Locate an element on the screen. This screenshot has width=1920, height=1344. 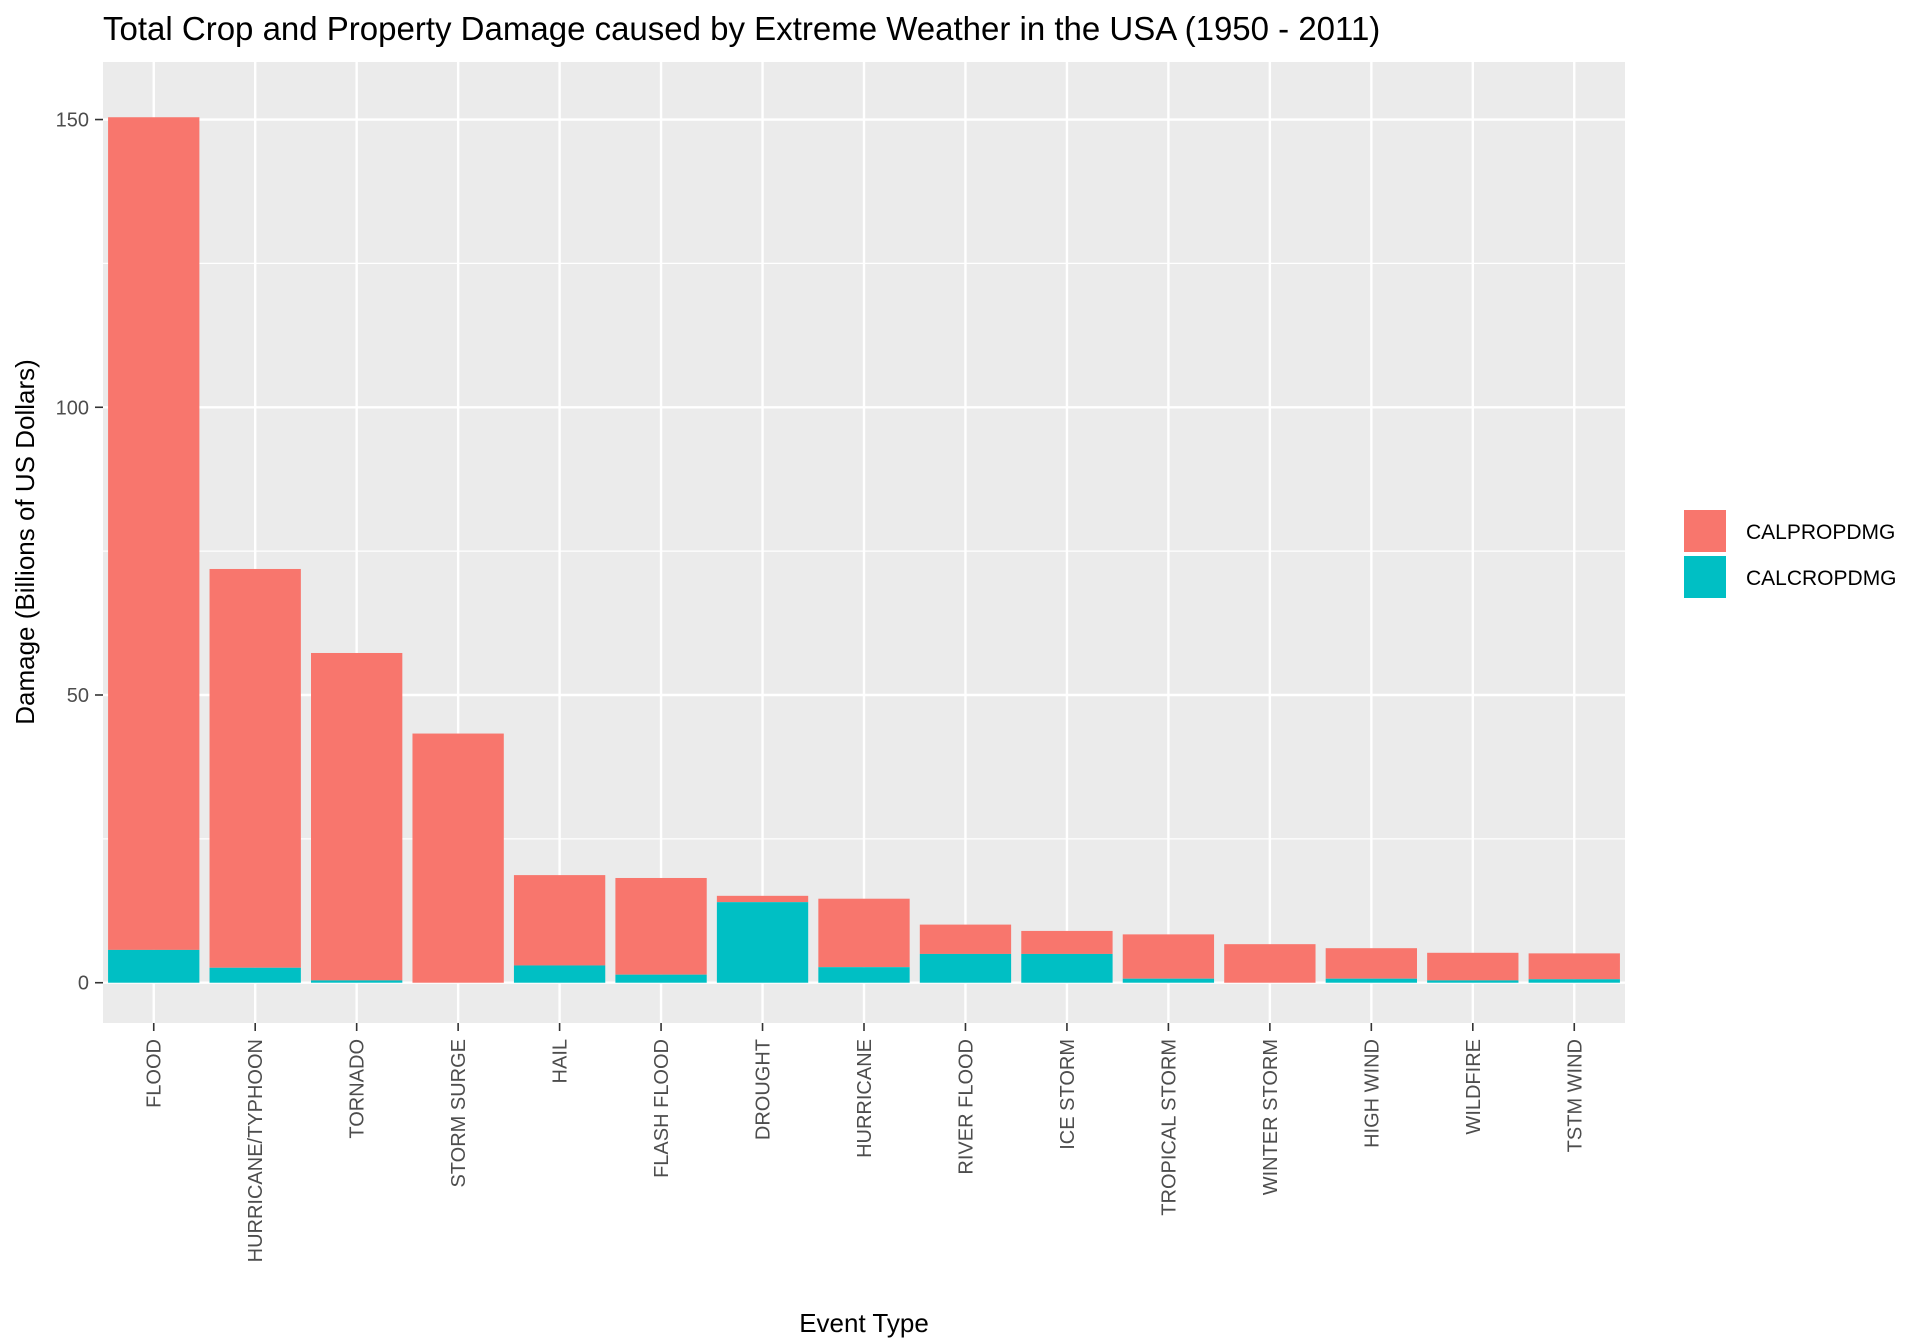
y-tick-label: 100 is located at coordinates (72, 408).